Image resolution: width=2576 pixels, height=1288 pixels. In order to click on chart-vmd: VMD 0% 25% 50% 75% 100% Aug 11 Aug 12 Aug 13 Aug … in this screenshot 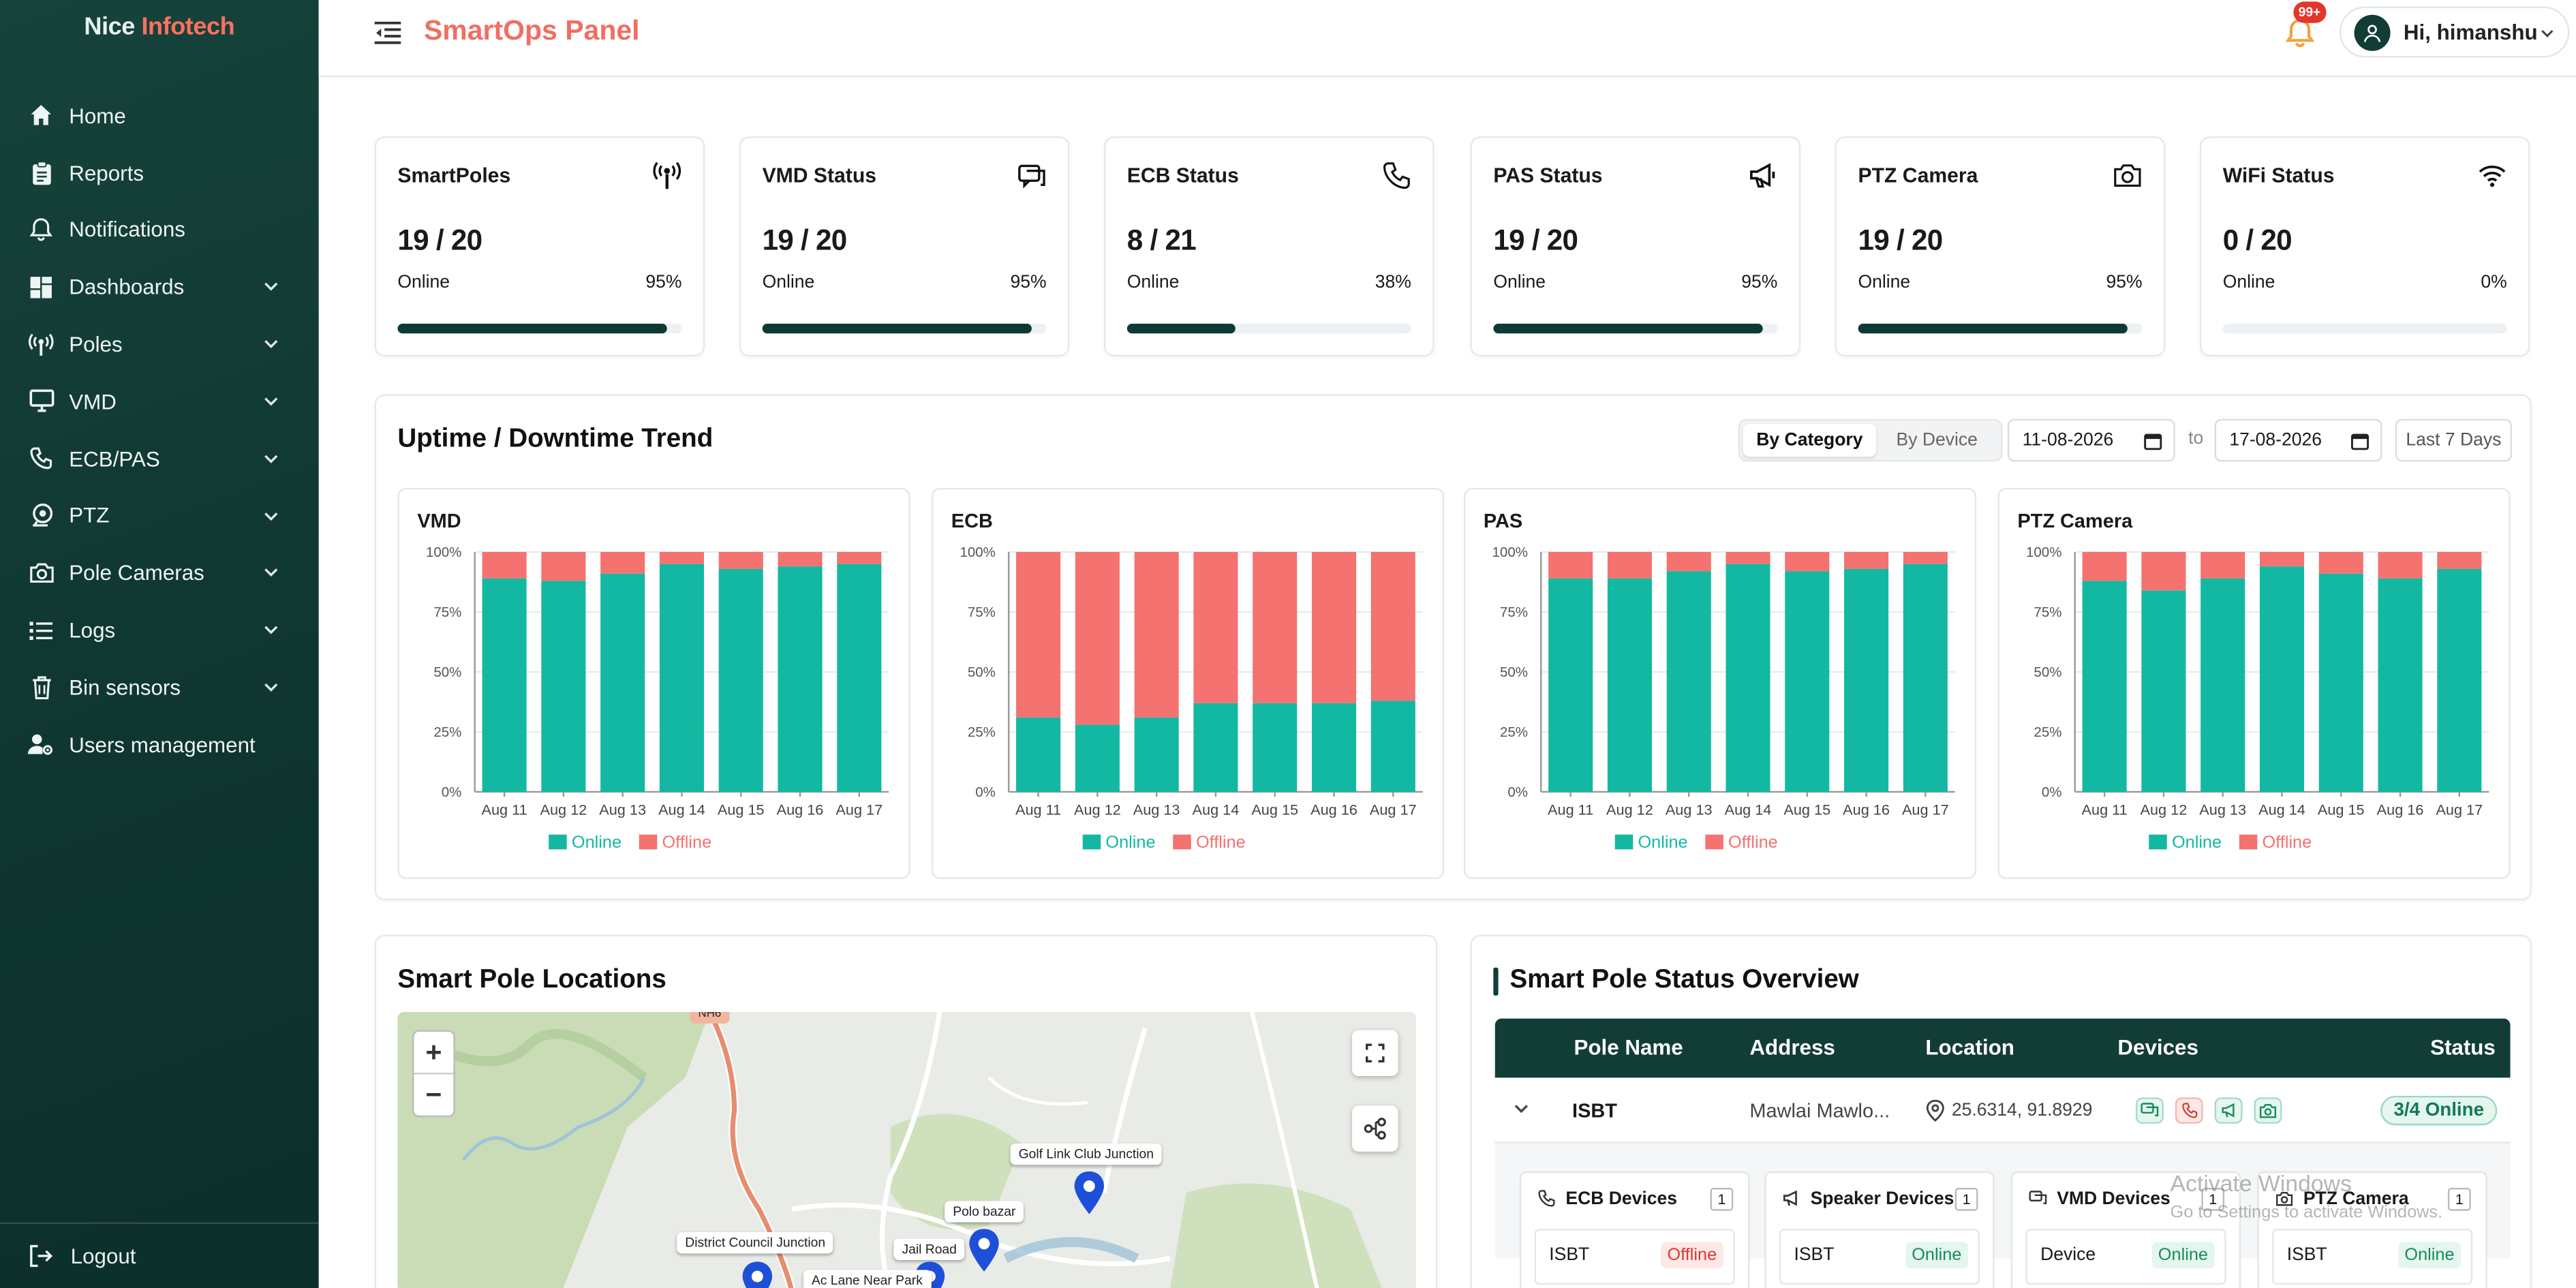, I will do `click(653, 683)`.